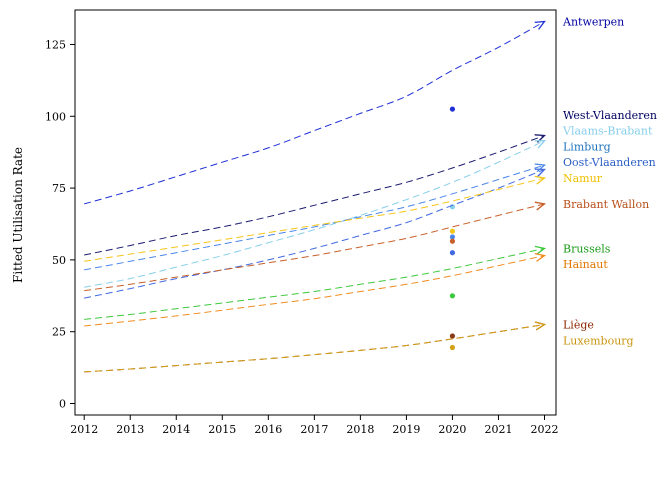 Image resolution: width=672 pixels, height=480 pixels. Describe the element at coordinates (610, 115) in the screenshot. I see `series-label: West-Vlaanderen` at that location.